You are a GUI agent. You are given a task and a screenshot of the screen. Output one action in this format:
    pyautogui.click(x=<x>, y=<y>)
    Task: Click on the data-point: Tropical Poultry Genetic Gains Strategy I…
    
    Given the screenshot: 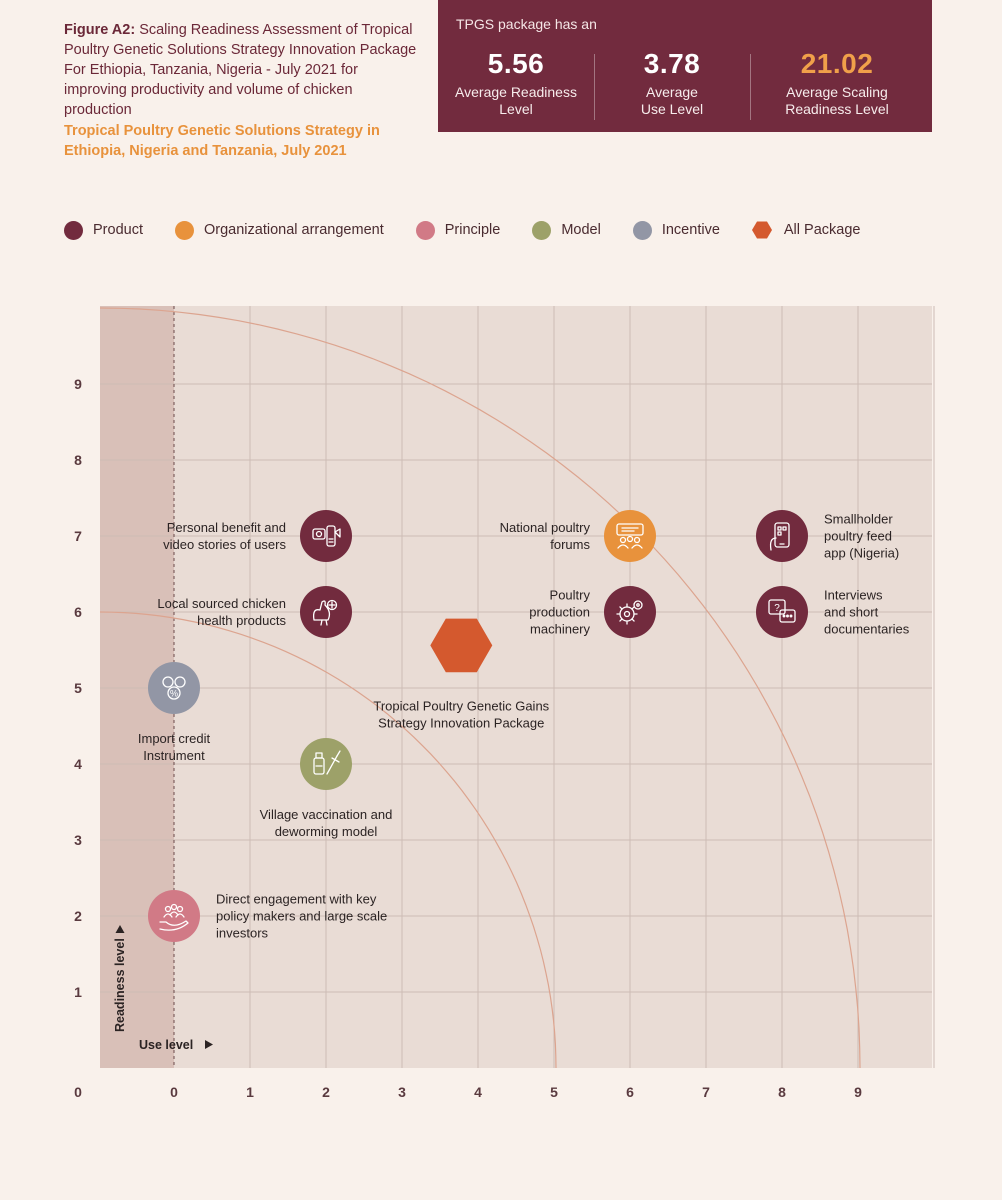 What is the action you would take?
    pyautogui.click(x=461, y=674)
    